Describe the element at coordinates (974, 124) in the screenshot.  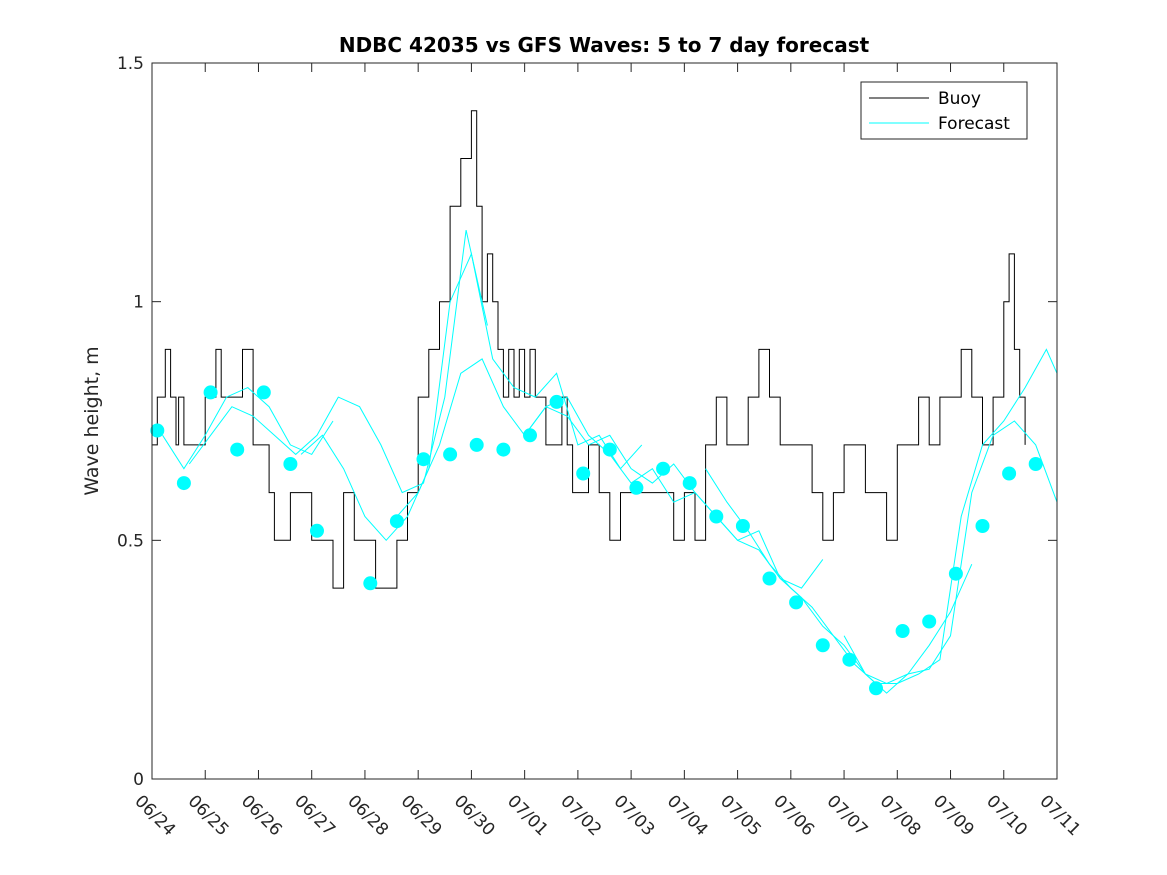
I see `legend-forecast-label: Forecast` at that location.